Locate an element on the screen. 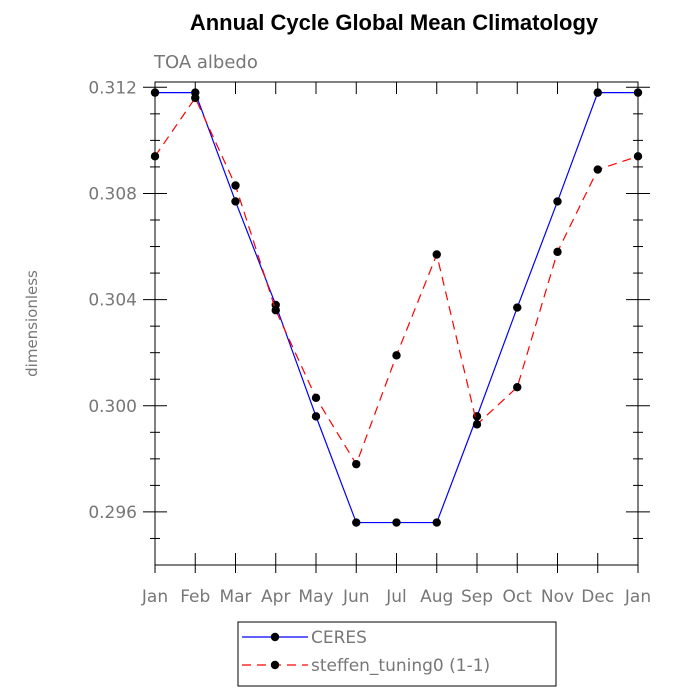 Image resolution: width=700 pixels, height=700 pixels. chart-subtitle: TOA albedo is located at coordinates (205, 62).